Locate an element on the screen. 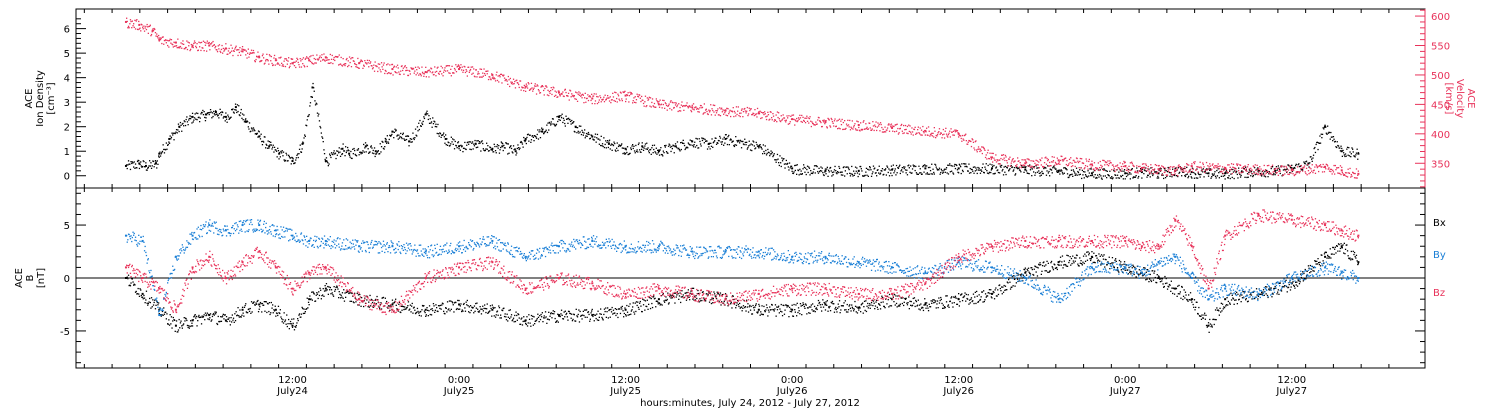 The width and height of the screenshot is (1500, 410). density-series-point is located at coordinates (1091, 173).